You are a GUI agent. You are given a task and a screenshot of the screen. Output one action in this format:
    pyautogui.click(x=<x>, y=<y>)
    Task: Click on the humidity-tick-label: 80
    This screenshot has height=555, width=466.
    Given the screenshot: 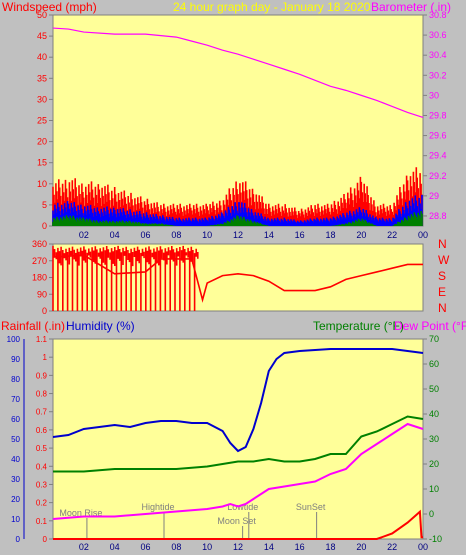 What is the action you would take?
    pyautogui.click(x=15, y=379)
    